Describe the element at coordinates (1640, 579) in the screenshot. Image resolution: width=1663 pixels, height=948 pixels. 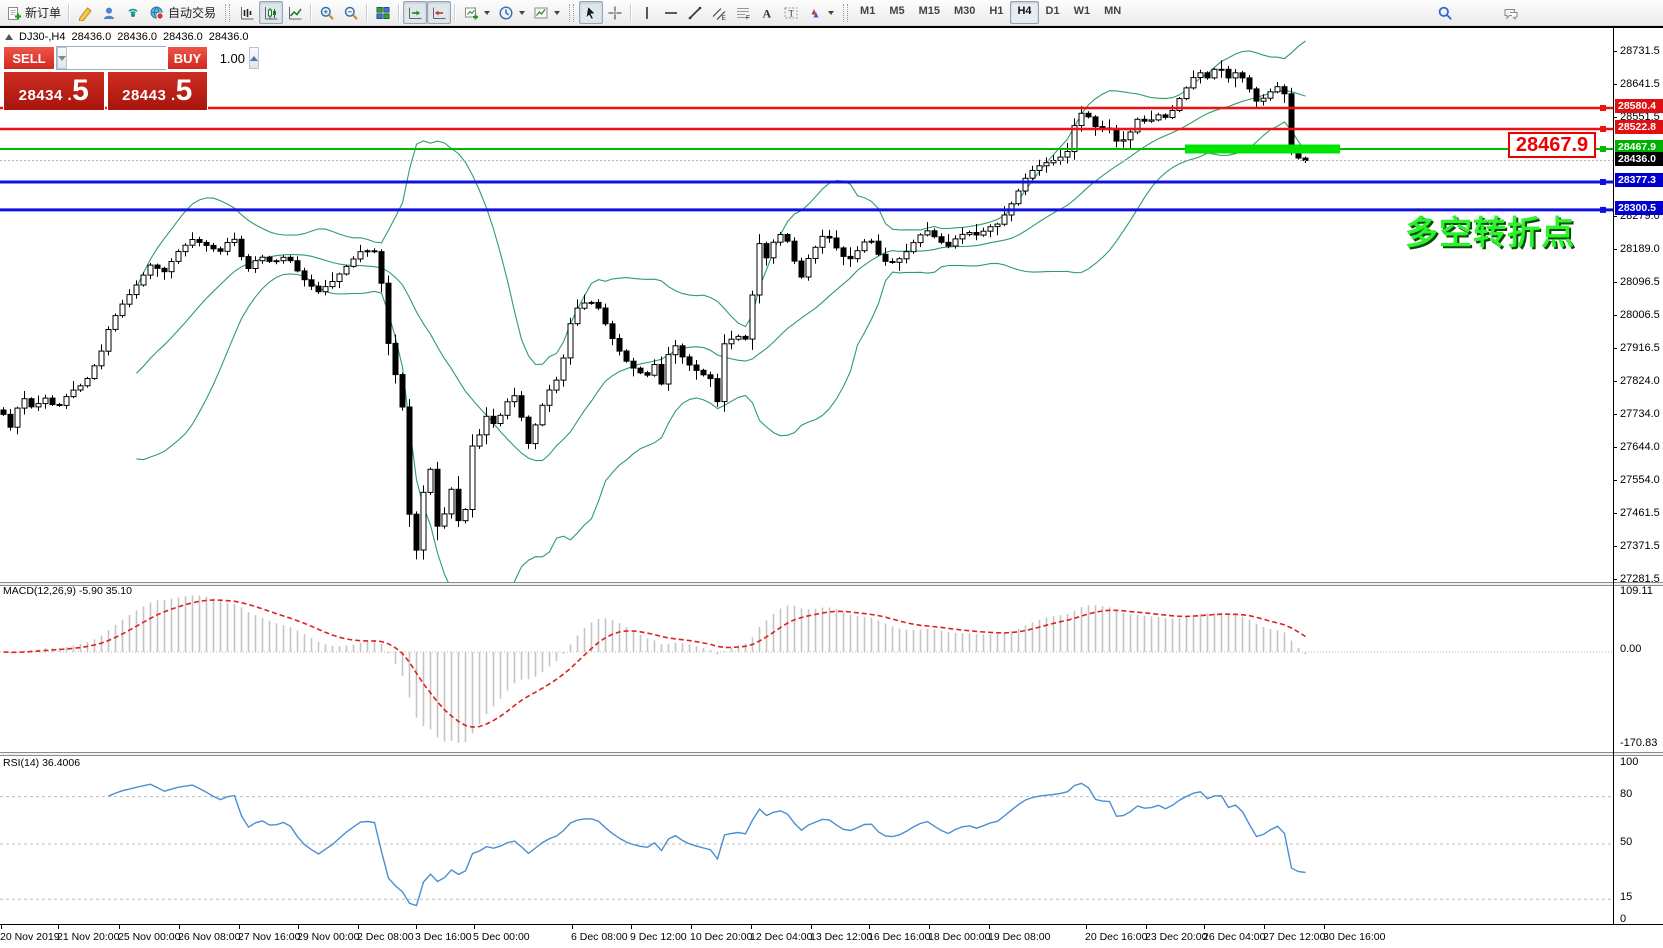
I see `price-tick-label: 27281.5` at that location.